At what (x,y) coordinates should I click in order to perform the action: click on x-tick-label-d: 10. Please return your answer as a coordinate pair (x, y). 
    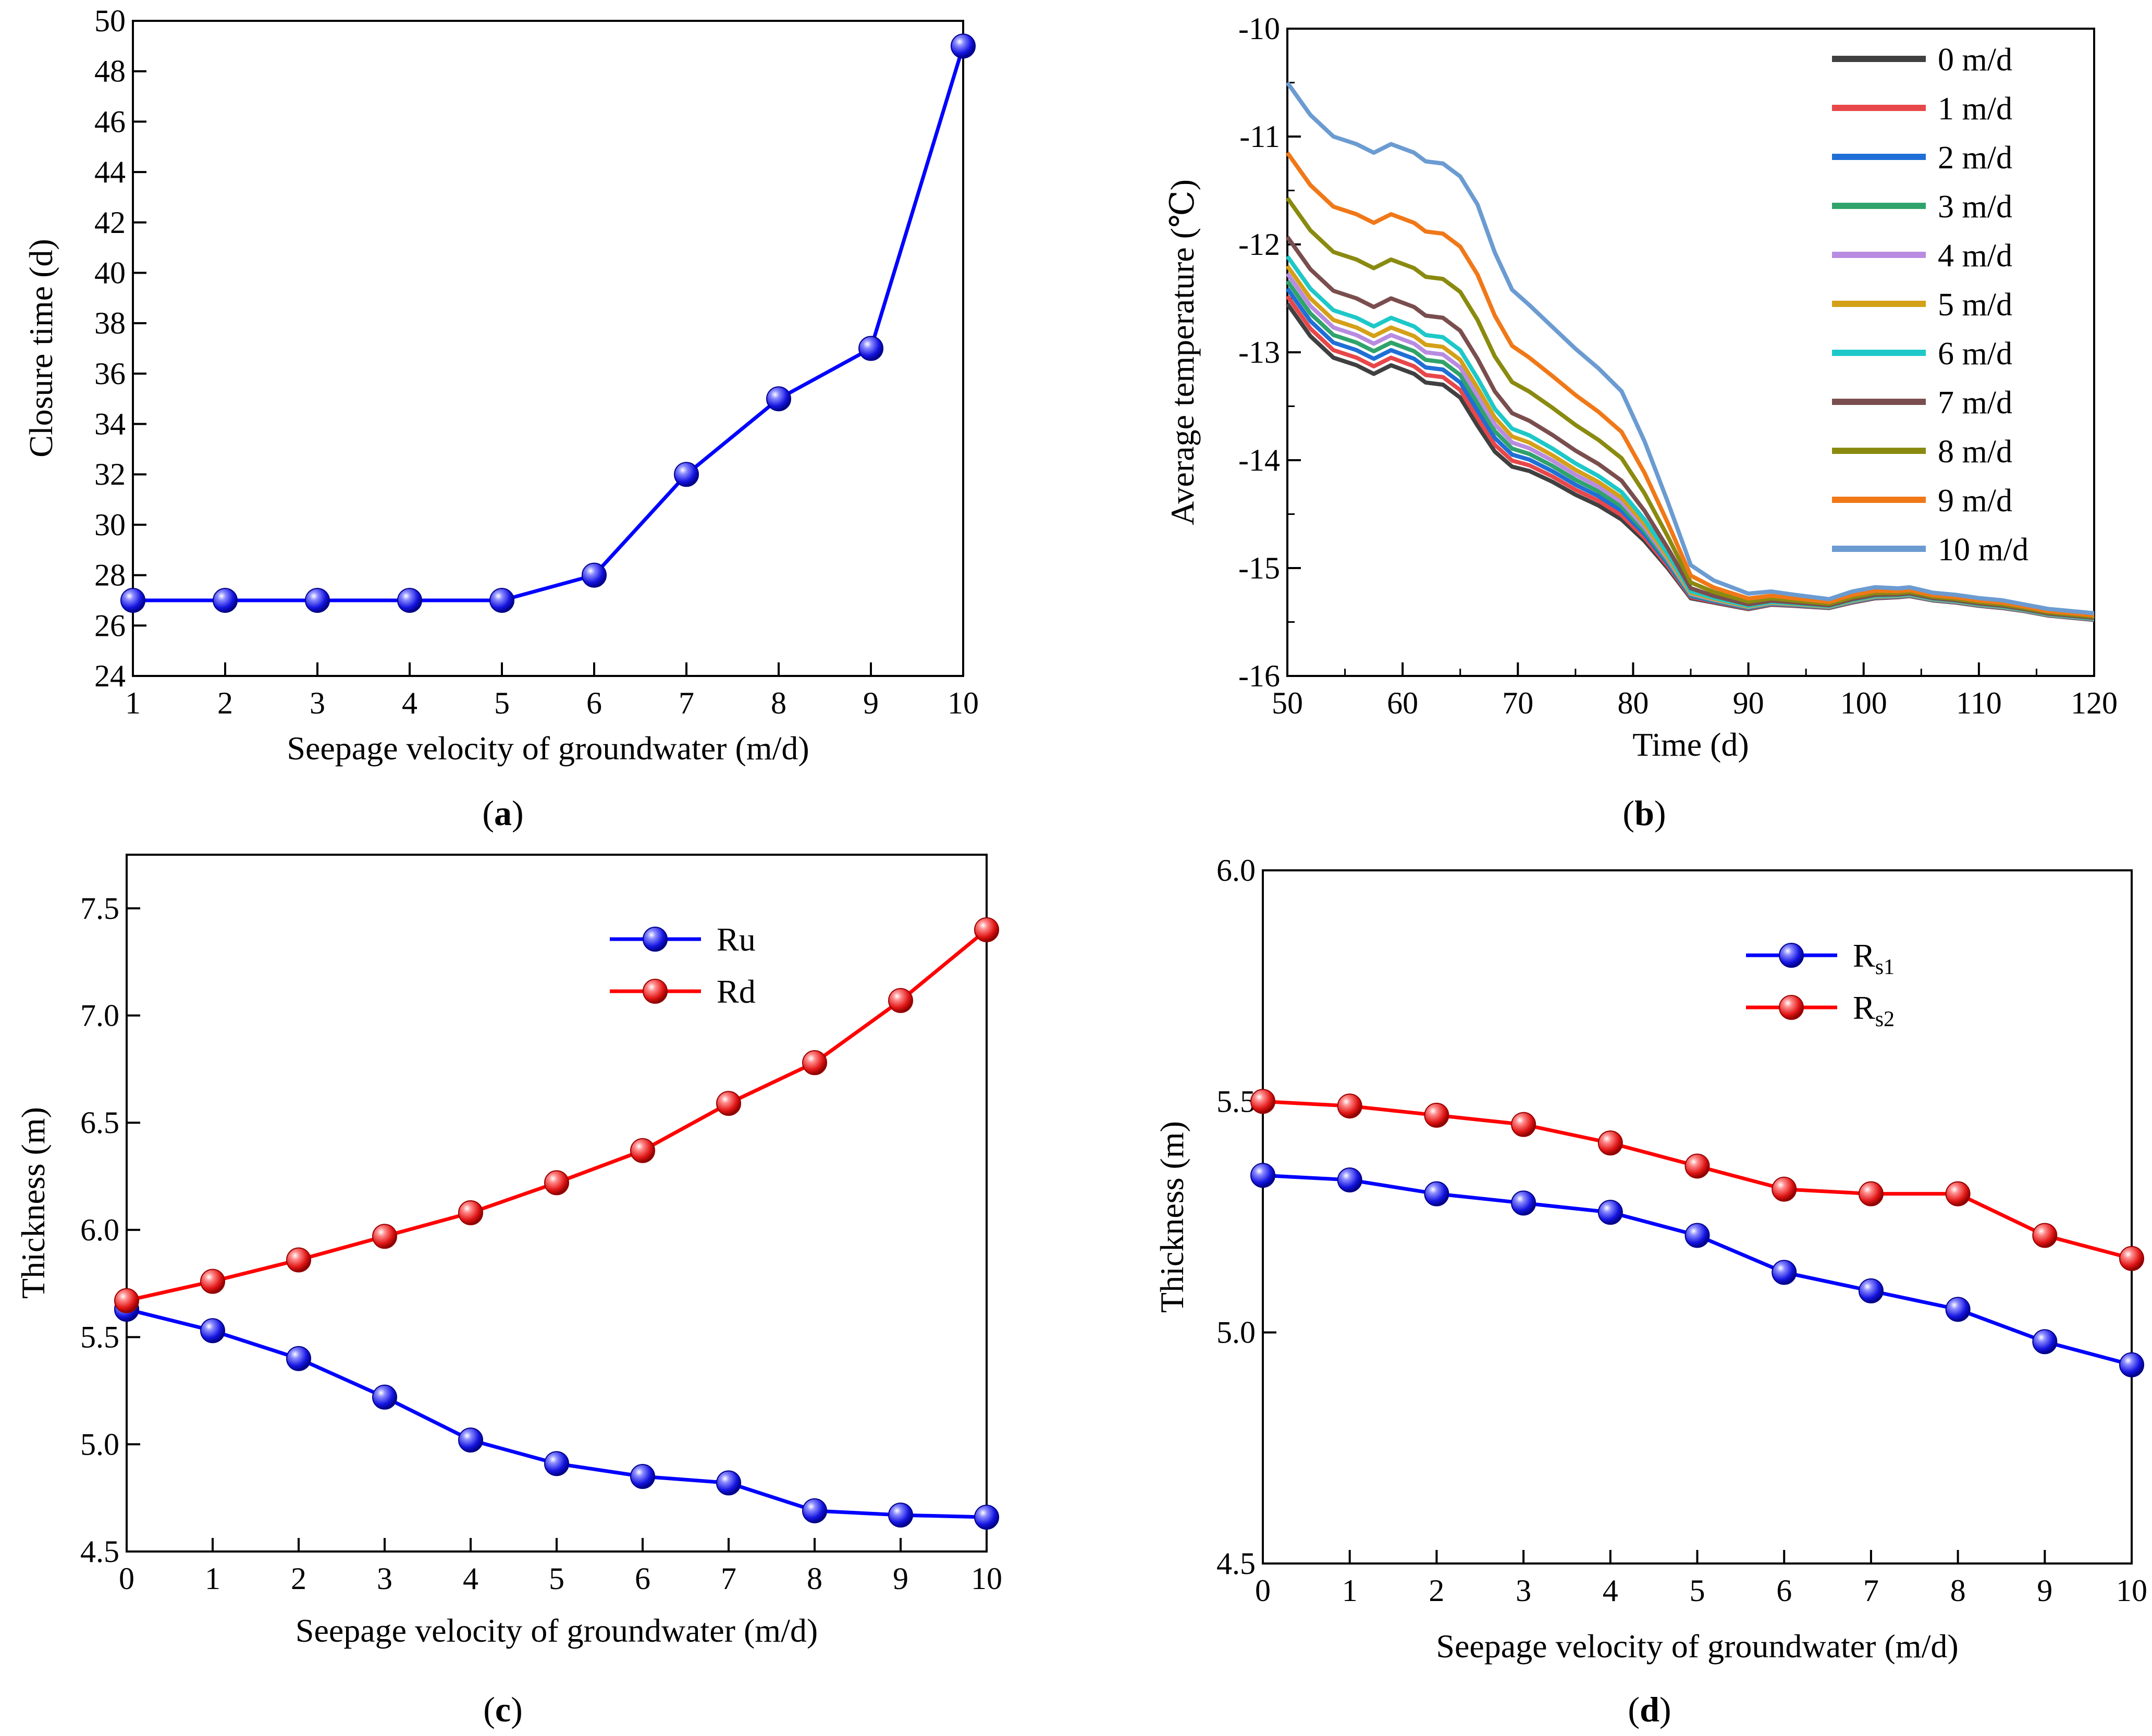
    Looking at the image, I should click on (2131, 1590).